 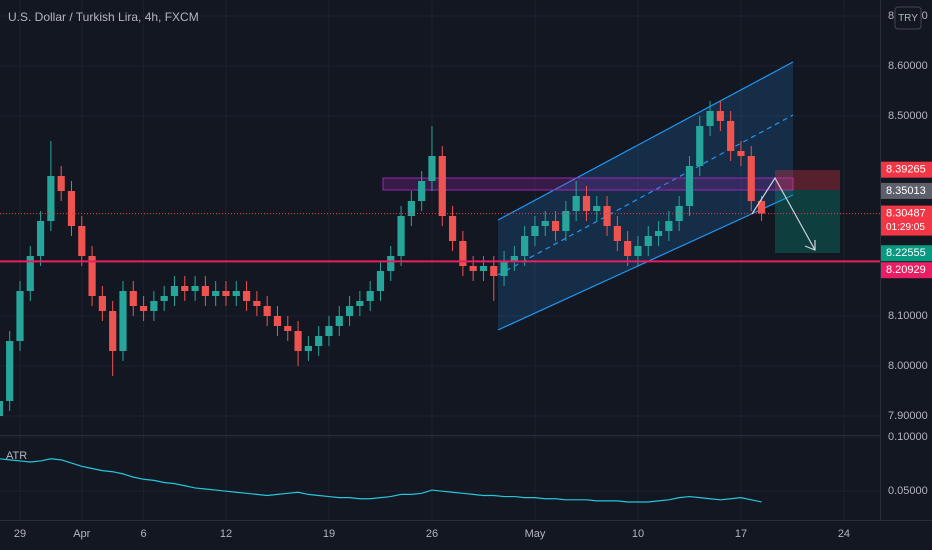 What do you see at coordinates (810, 245) in the screenshot?
I see `arrow-head` at bounding box center [810, 245].